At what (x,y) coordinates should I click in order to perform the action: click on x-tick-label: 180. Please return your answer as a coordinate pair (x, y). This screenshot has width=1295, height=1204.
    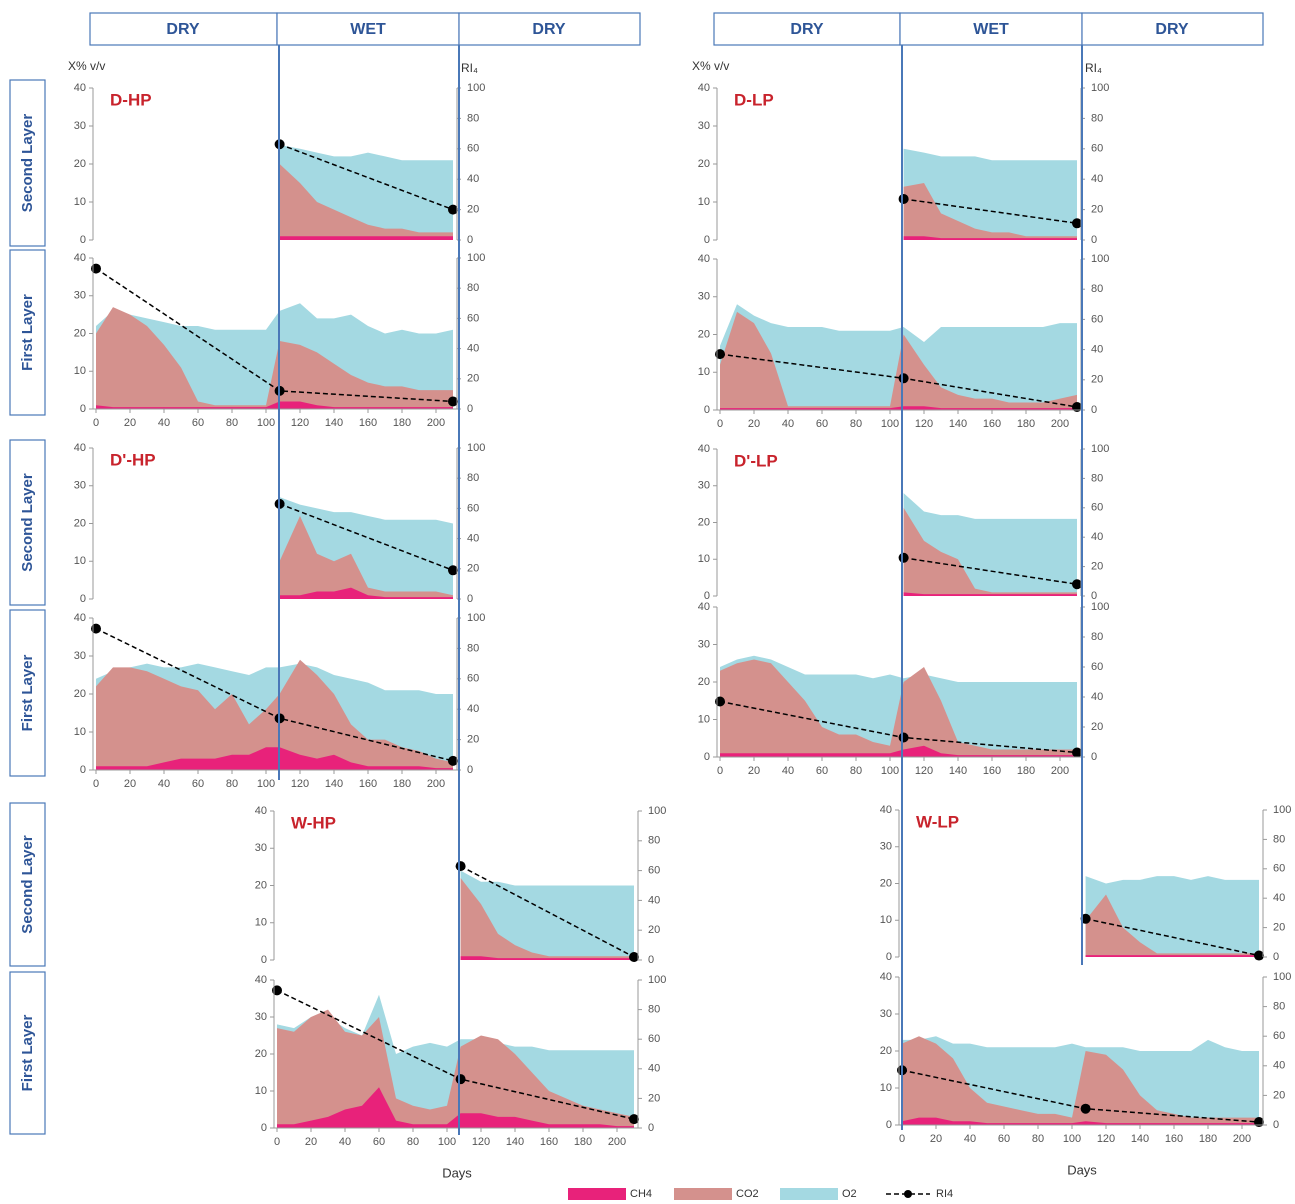
    Looking at the image, I should click on (1026, 771).